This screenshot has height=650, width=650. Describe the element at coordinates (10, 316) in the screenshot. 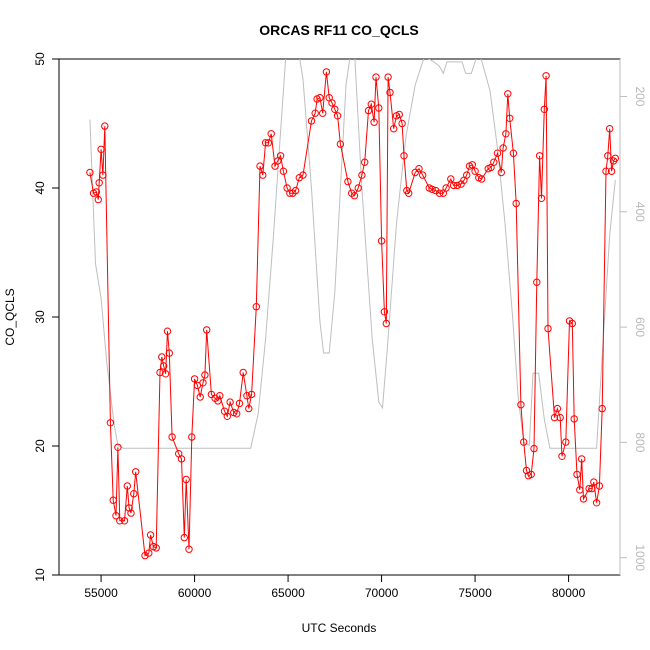

I see `y-axis-label: CO_QCLS` at that location.